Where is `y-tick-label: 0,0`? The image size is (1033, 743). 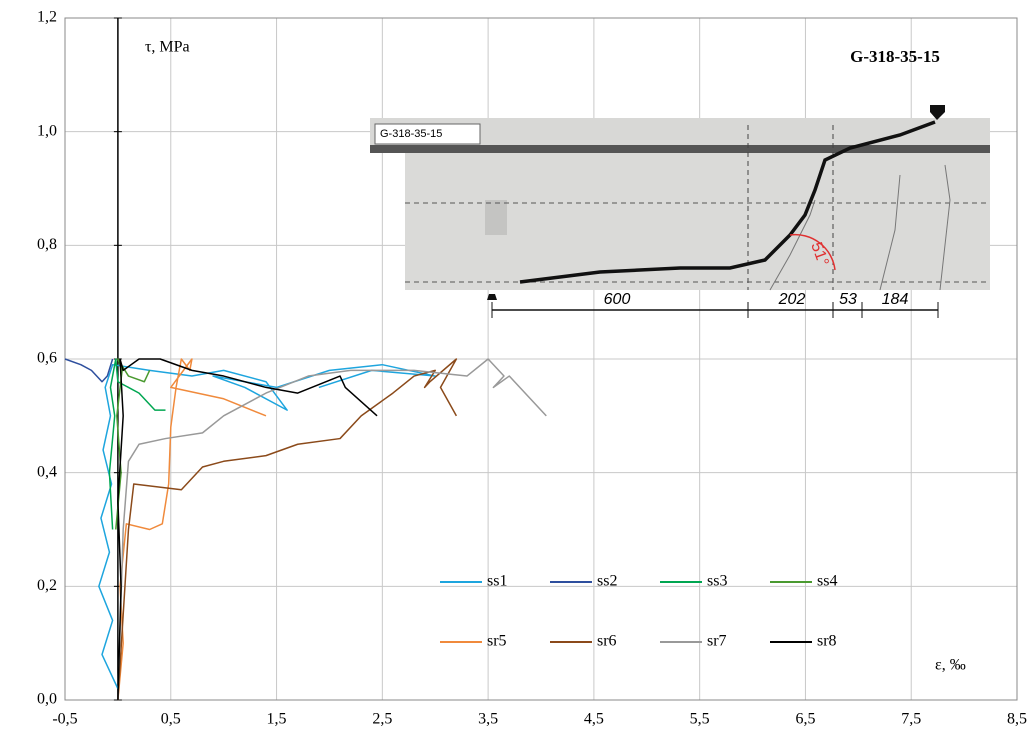
y-tick-label: 0,0 is located at coordinates (47, 699).